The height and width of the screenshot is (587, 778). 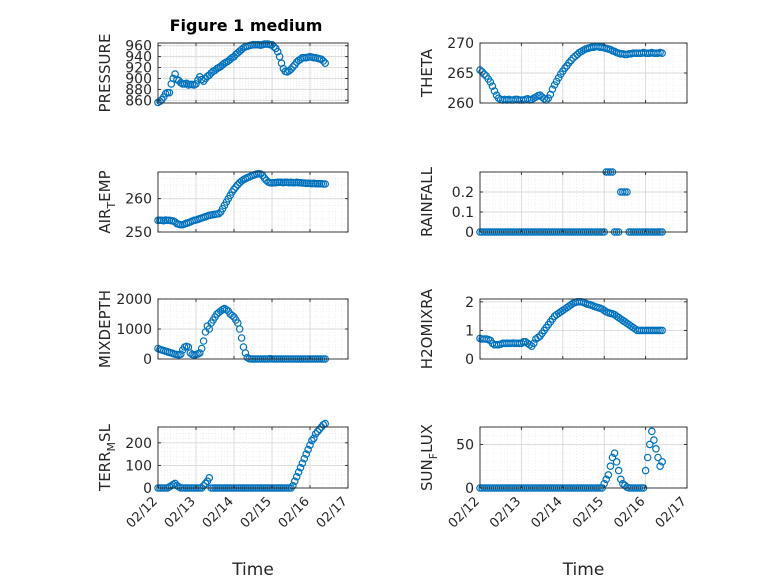 I want to click on y-tick-label: 100, so click(x=138, y=466).